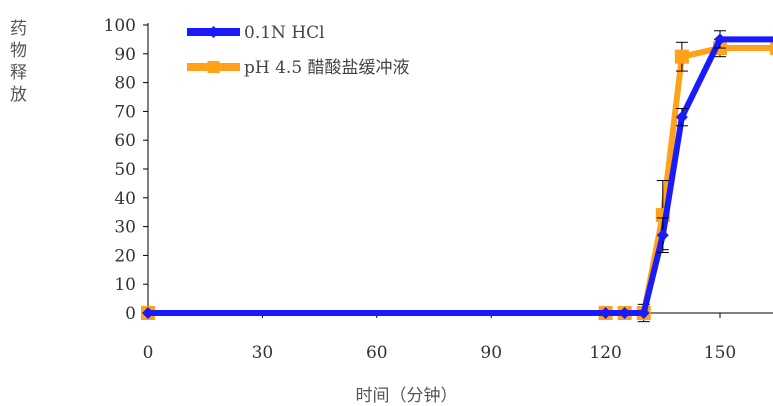 The width and height of the screenshot is (773, 406). I want to click on y-tick-label: 100, so click(120, 26).